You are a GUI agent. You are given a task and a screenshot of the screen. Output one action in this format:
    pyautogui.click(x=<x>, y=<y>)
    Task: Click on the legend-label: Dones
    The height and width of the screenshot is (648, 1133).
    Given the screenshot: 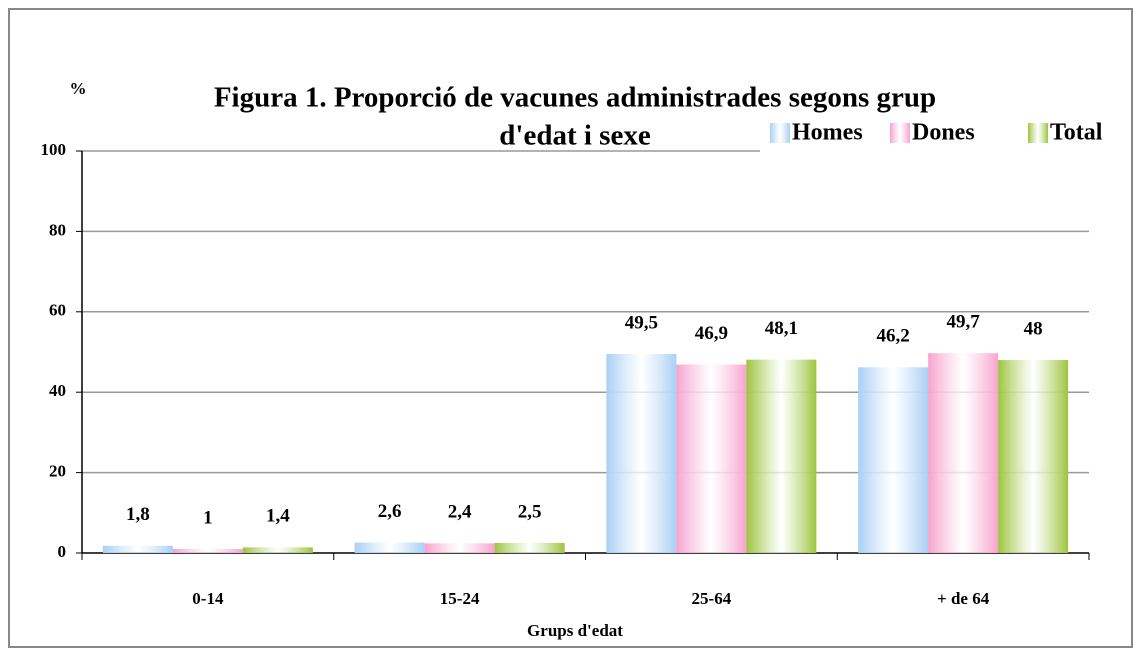 What is the action you would take?
    pyautogui.click(x=943, y=133)
    